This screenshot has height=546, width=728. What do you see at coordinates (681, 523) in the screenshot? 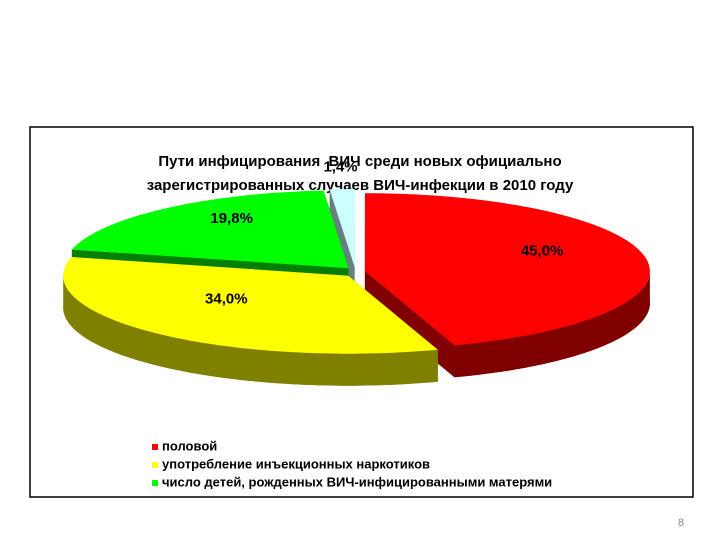
I see `slide-number: 8` at bounding box center [681, 523].